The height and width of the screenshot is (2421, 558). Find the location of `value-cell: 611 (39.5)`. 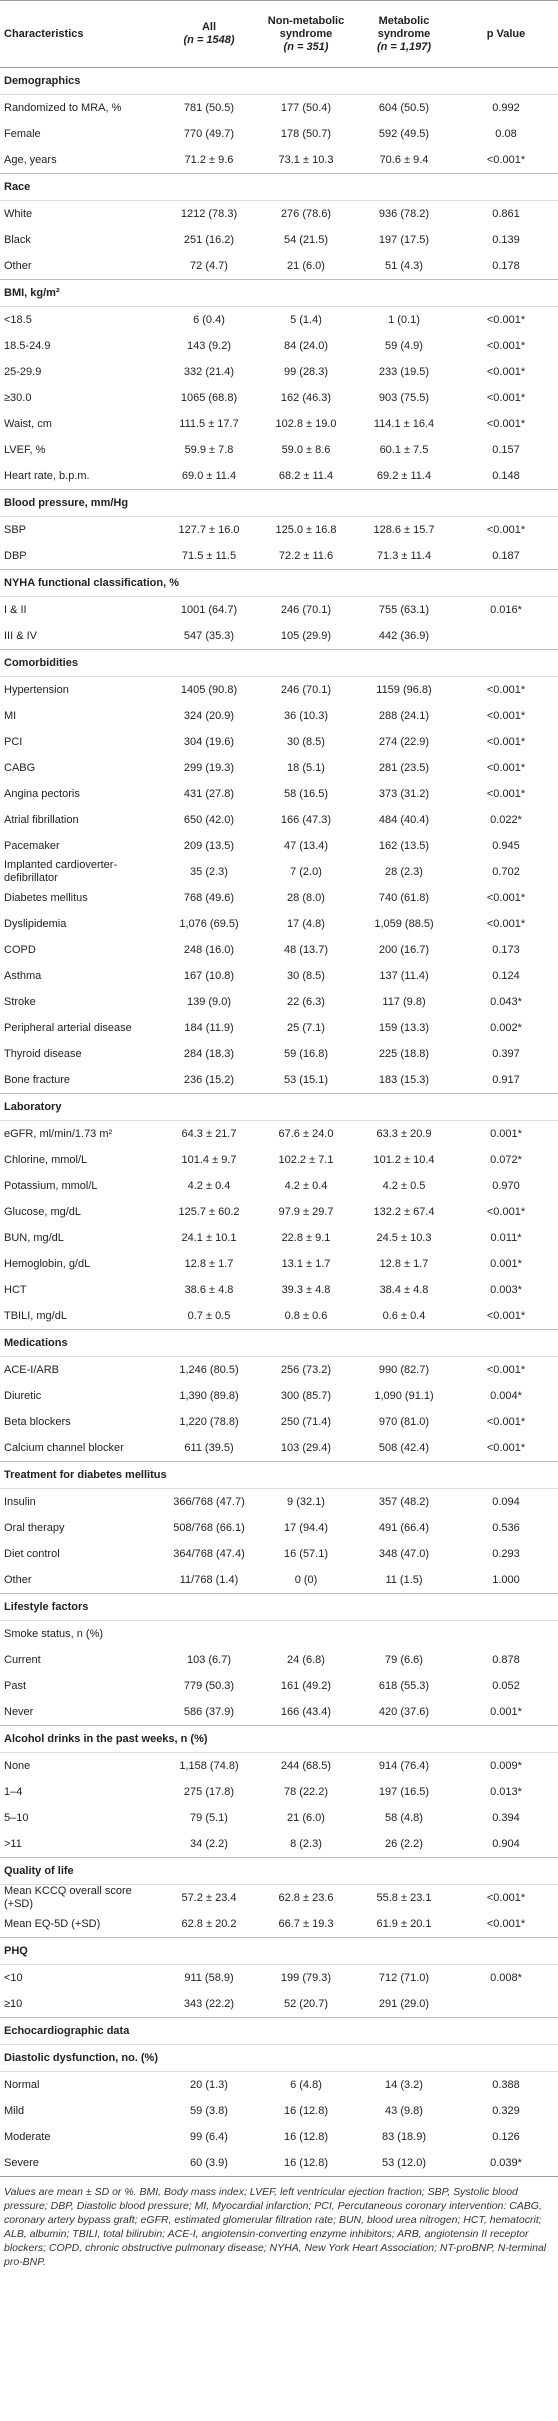

value-cell: 611 (39.5) is located at coordinates (209, 1447).